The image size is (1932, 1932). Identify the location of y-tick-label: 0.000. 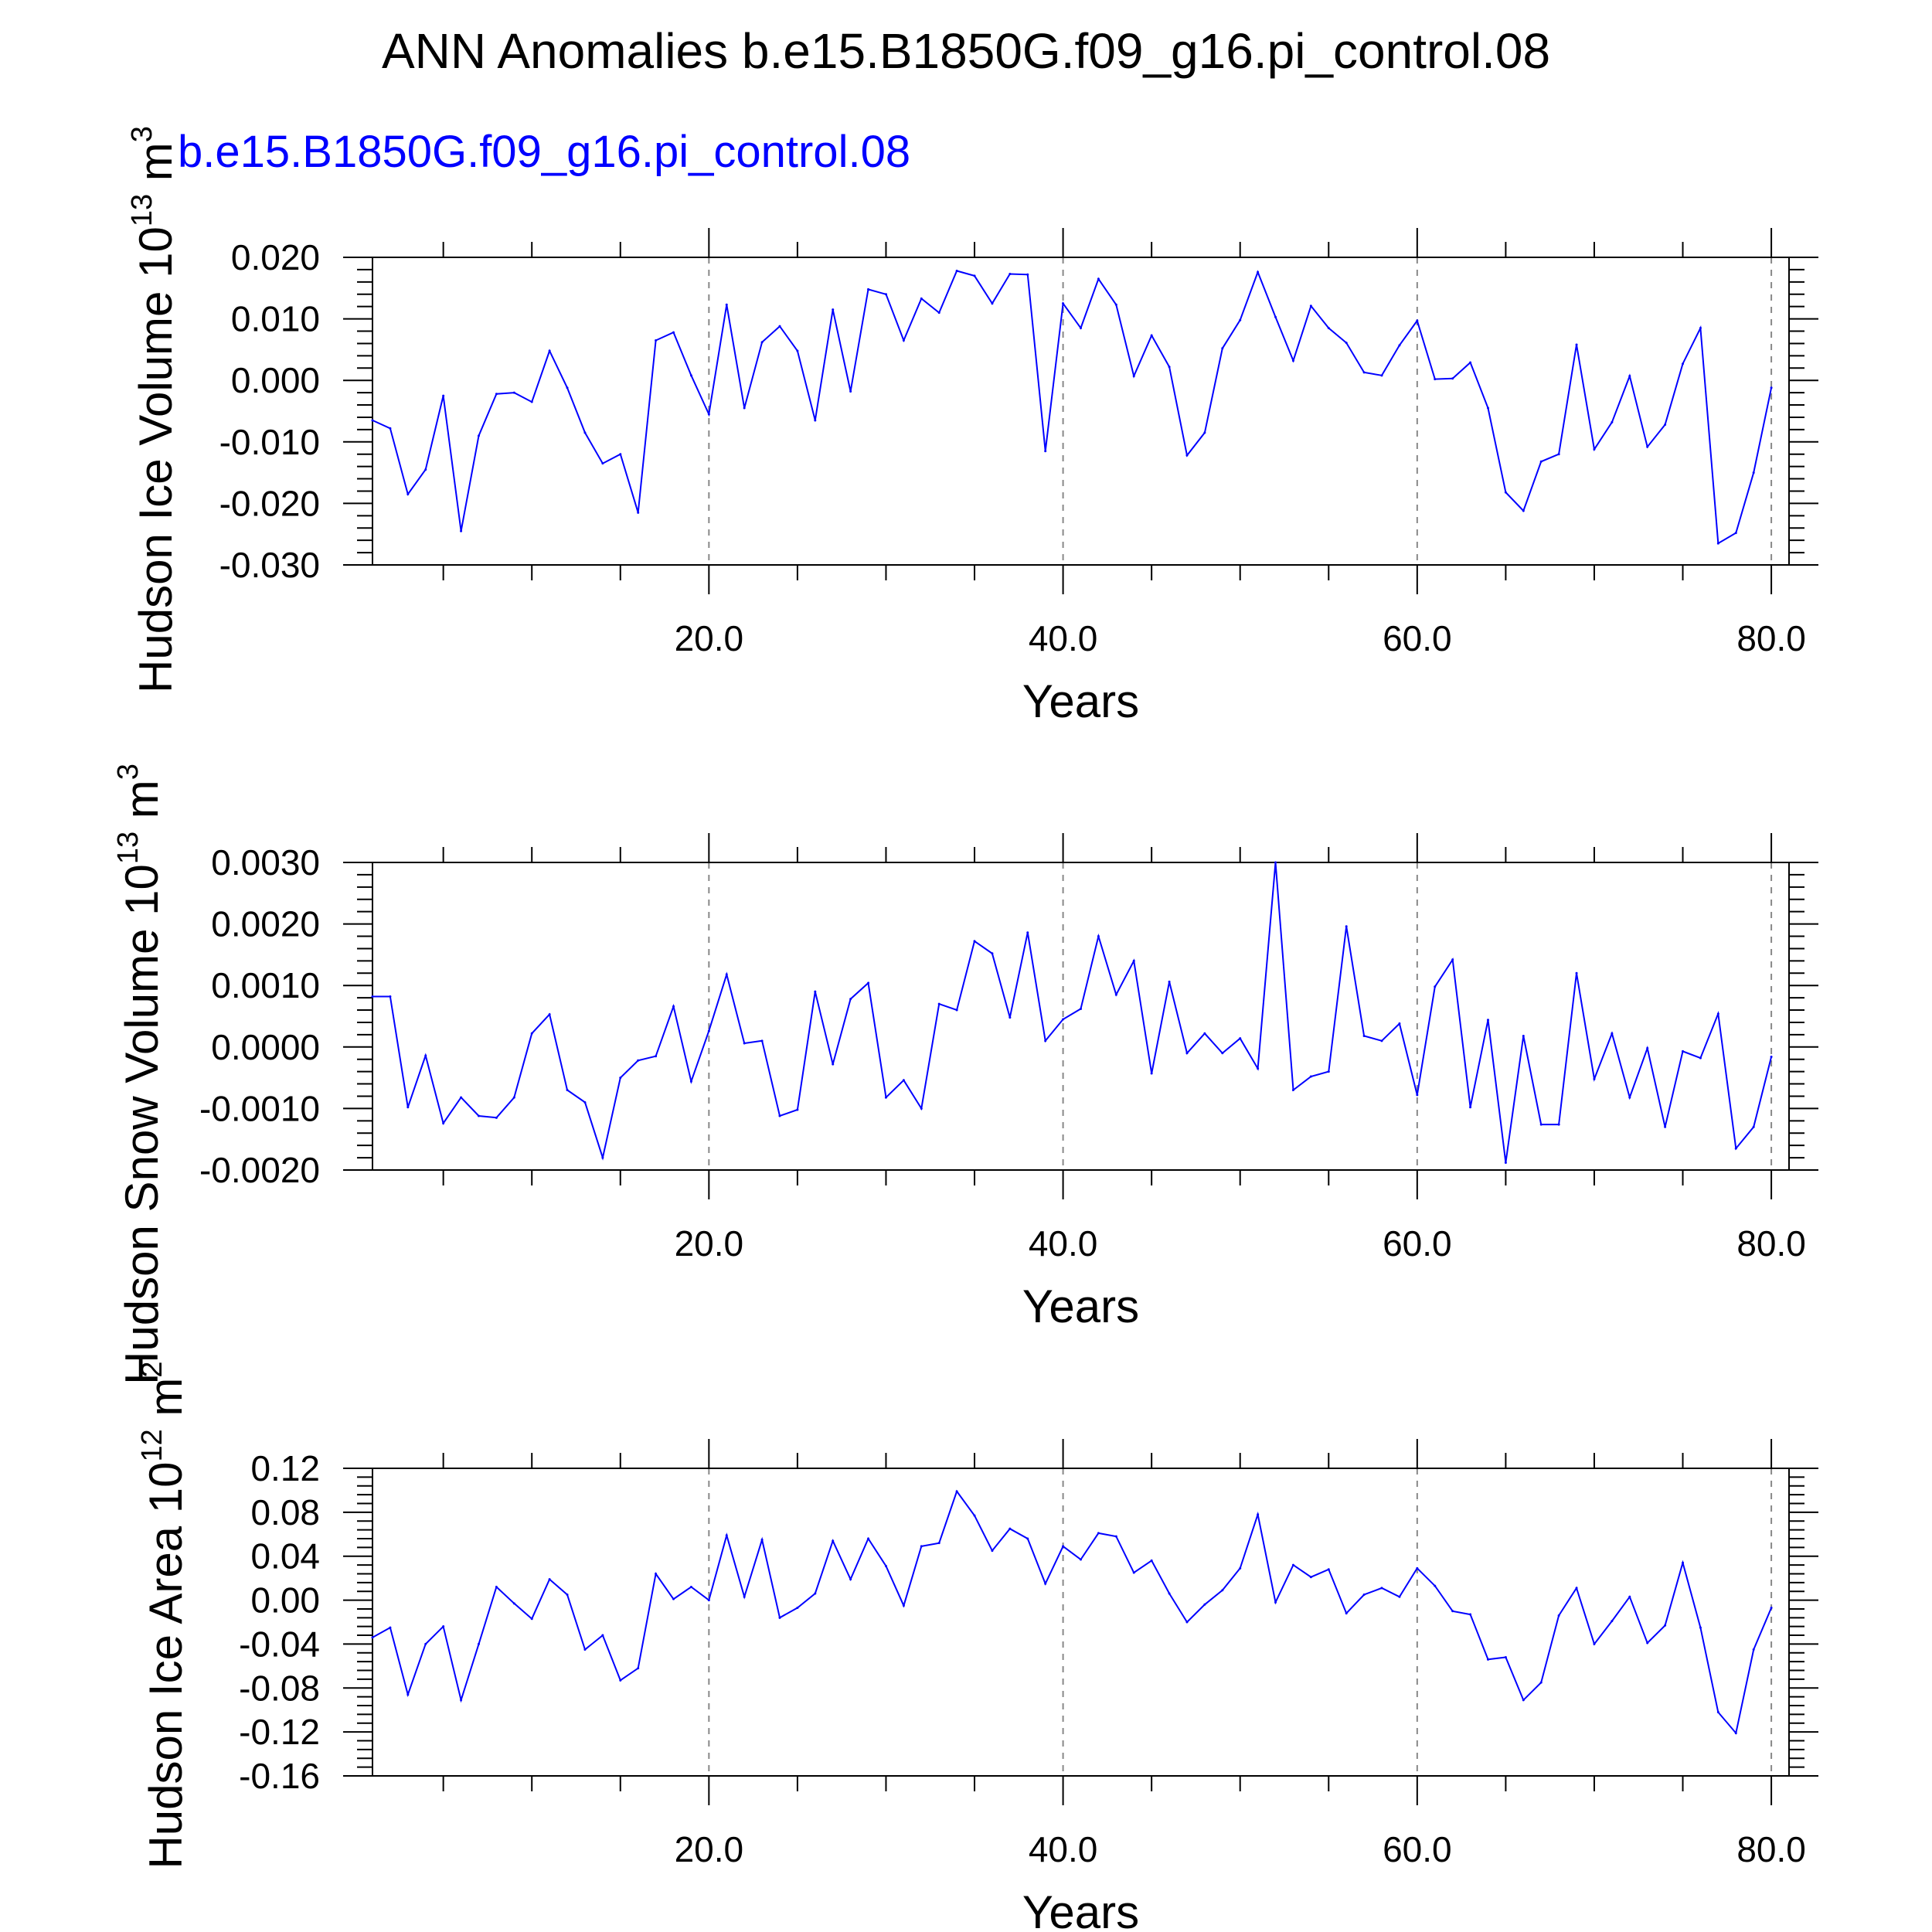
(275, 380).